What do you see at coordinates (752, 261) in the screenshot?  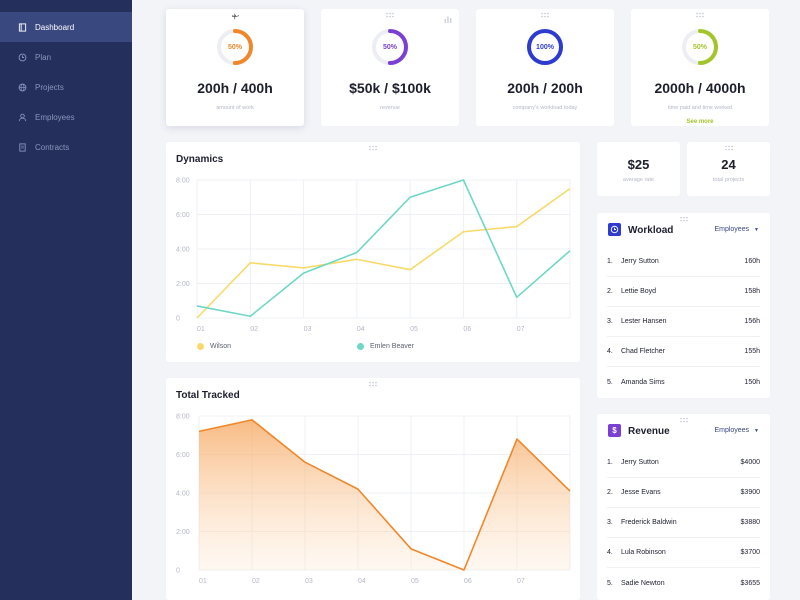 I see `row-value: 160h` at bounding box center [752, 261].